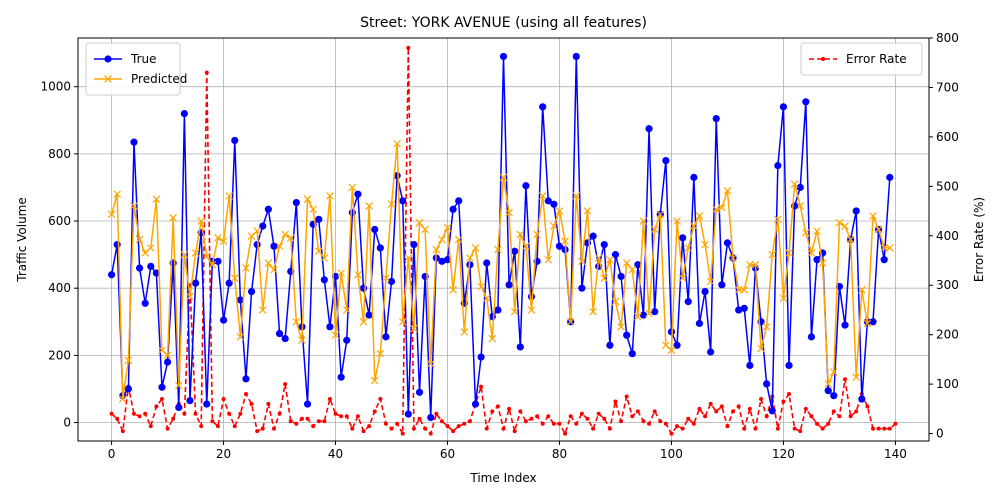  I want to click on x-tick-label: 60, so click(447, 454).